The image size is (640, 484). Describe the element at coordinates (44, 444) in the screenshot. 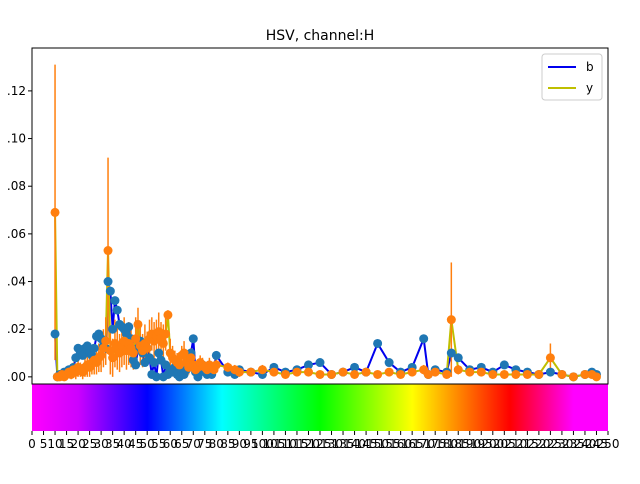

I see `x-tick-label: 5` at that location.